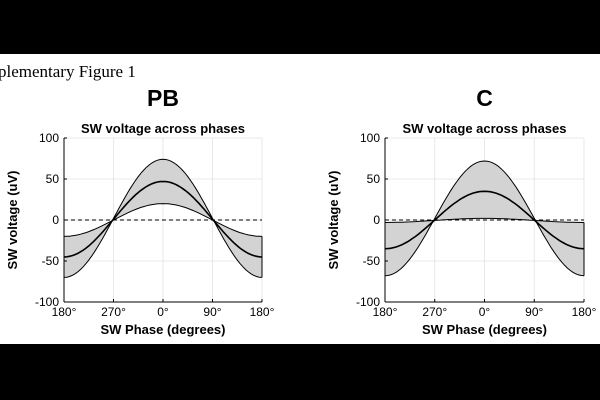  Describe the element at coordinates (163, 98) in the screenshot. I see `panel-label: PB` at that location.